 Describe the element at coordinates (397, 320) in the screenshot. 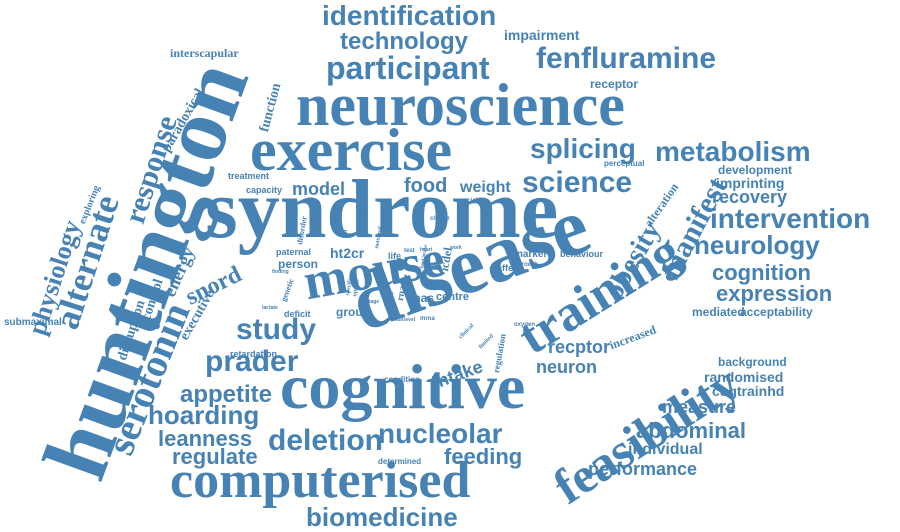

I see `word-result: result` at that location.